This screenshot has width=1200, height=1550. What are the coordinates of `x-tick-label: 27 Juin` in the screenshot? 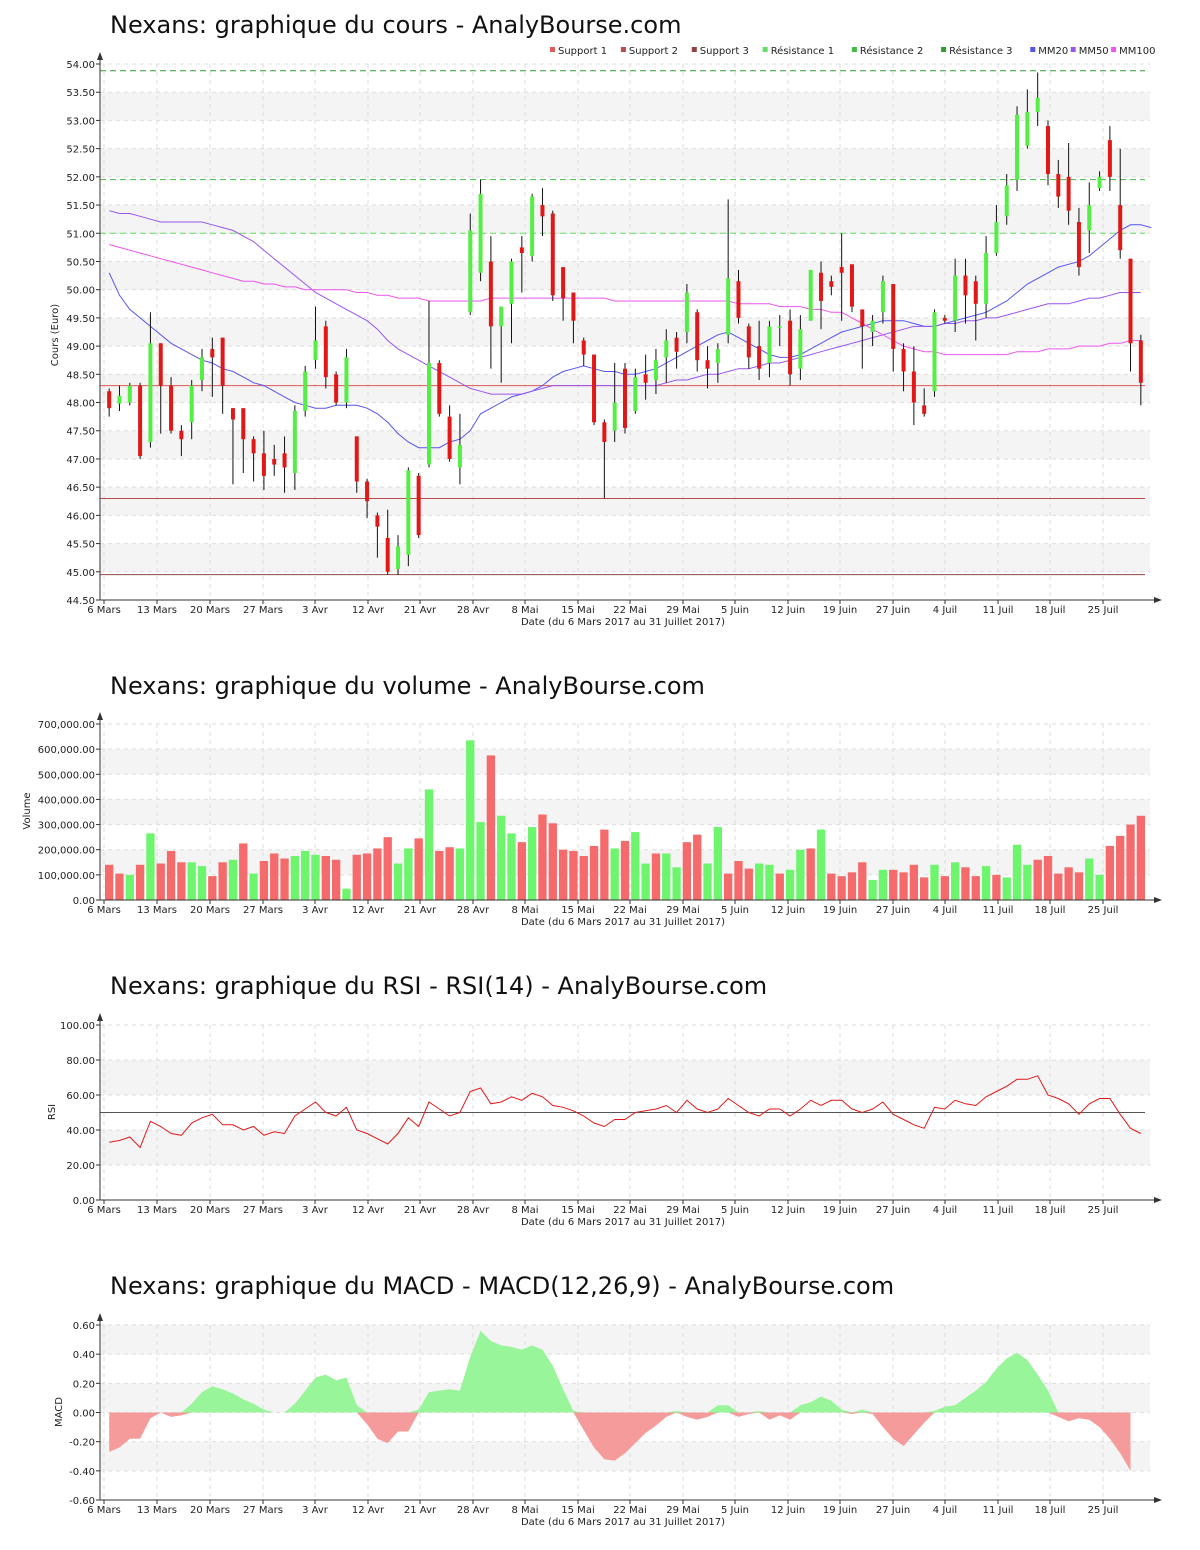 It's located at (893, 610).